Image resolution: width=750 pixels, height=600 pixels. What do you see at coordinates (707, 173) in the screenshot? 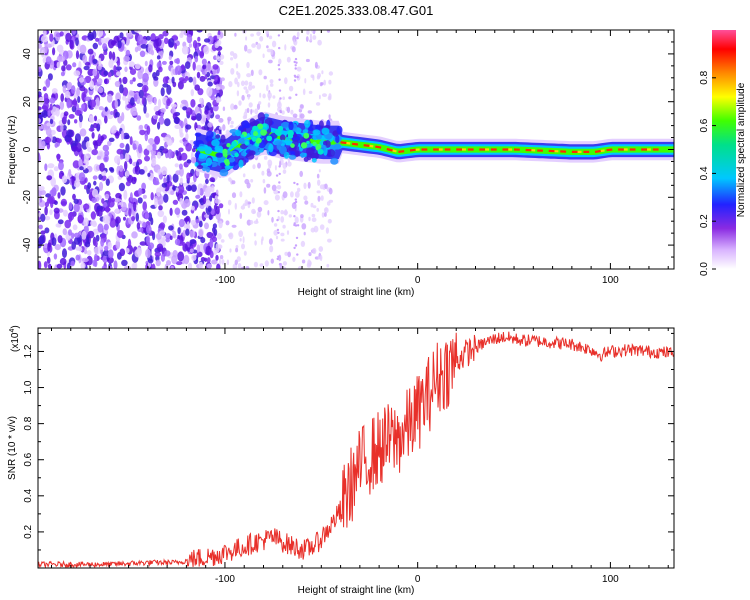
I see `colorbar-axes: 0.0 0.2 0.4 0.6 0.8` at bounding box center [707, 173].